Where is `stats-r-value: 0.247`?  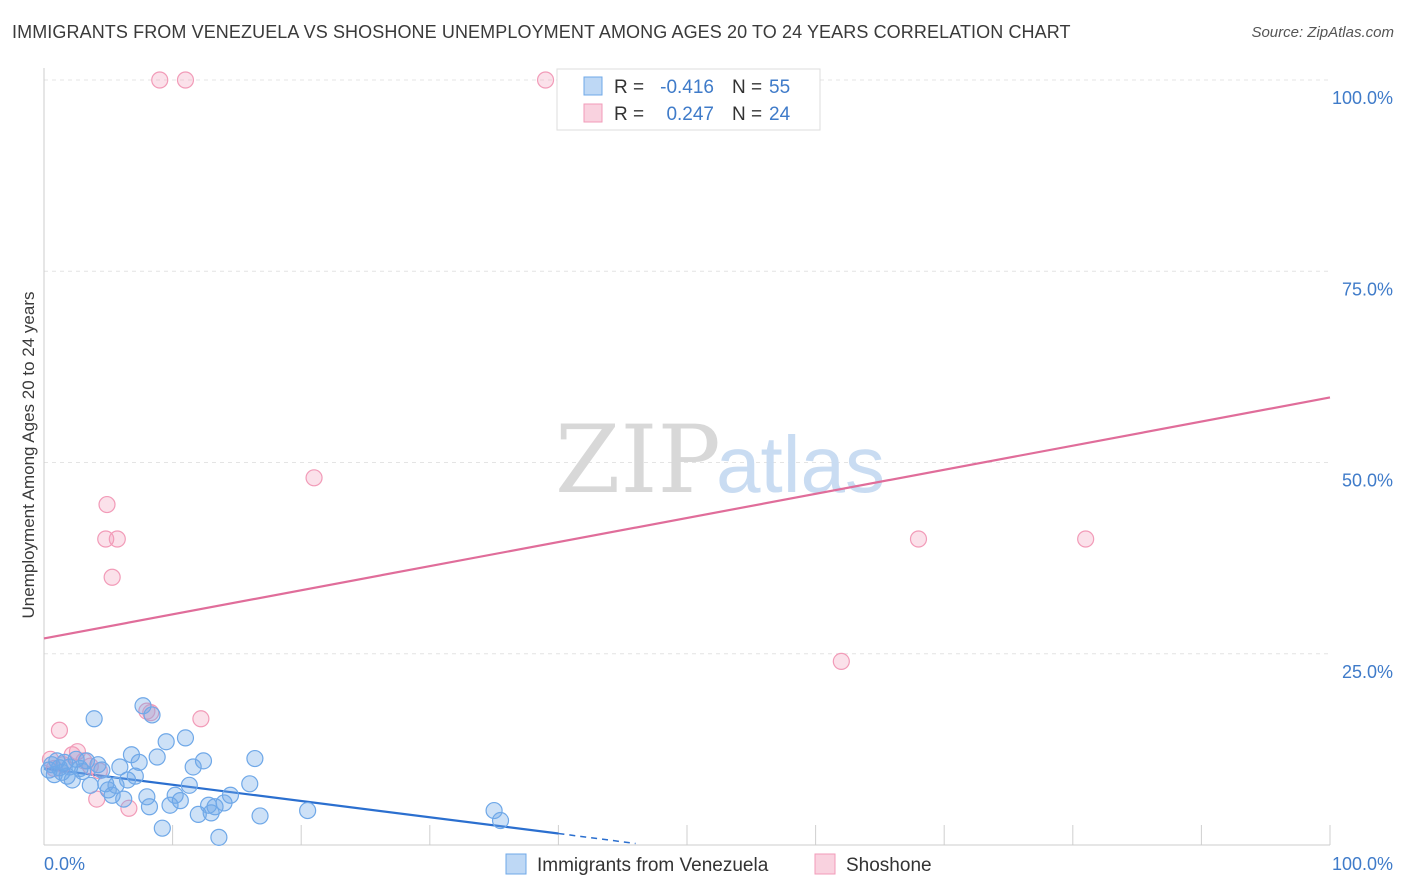 stats-r-value: 0.247 is located at coordinates (690, 114).